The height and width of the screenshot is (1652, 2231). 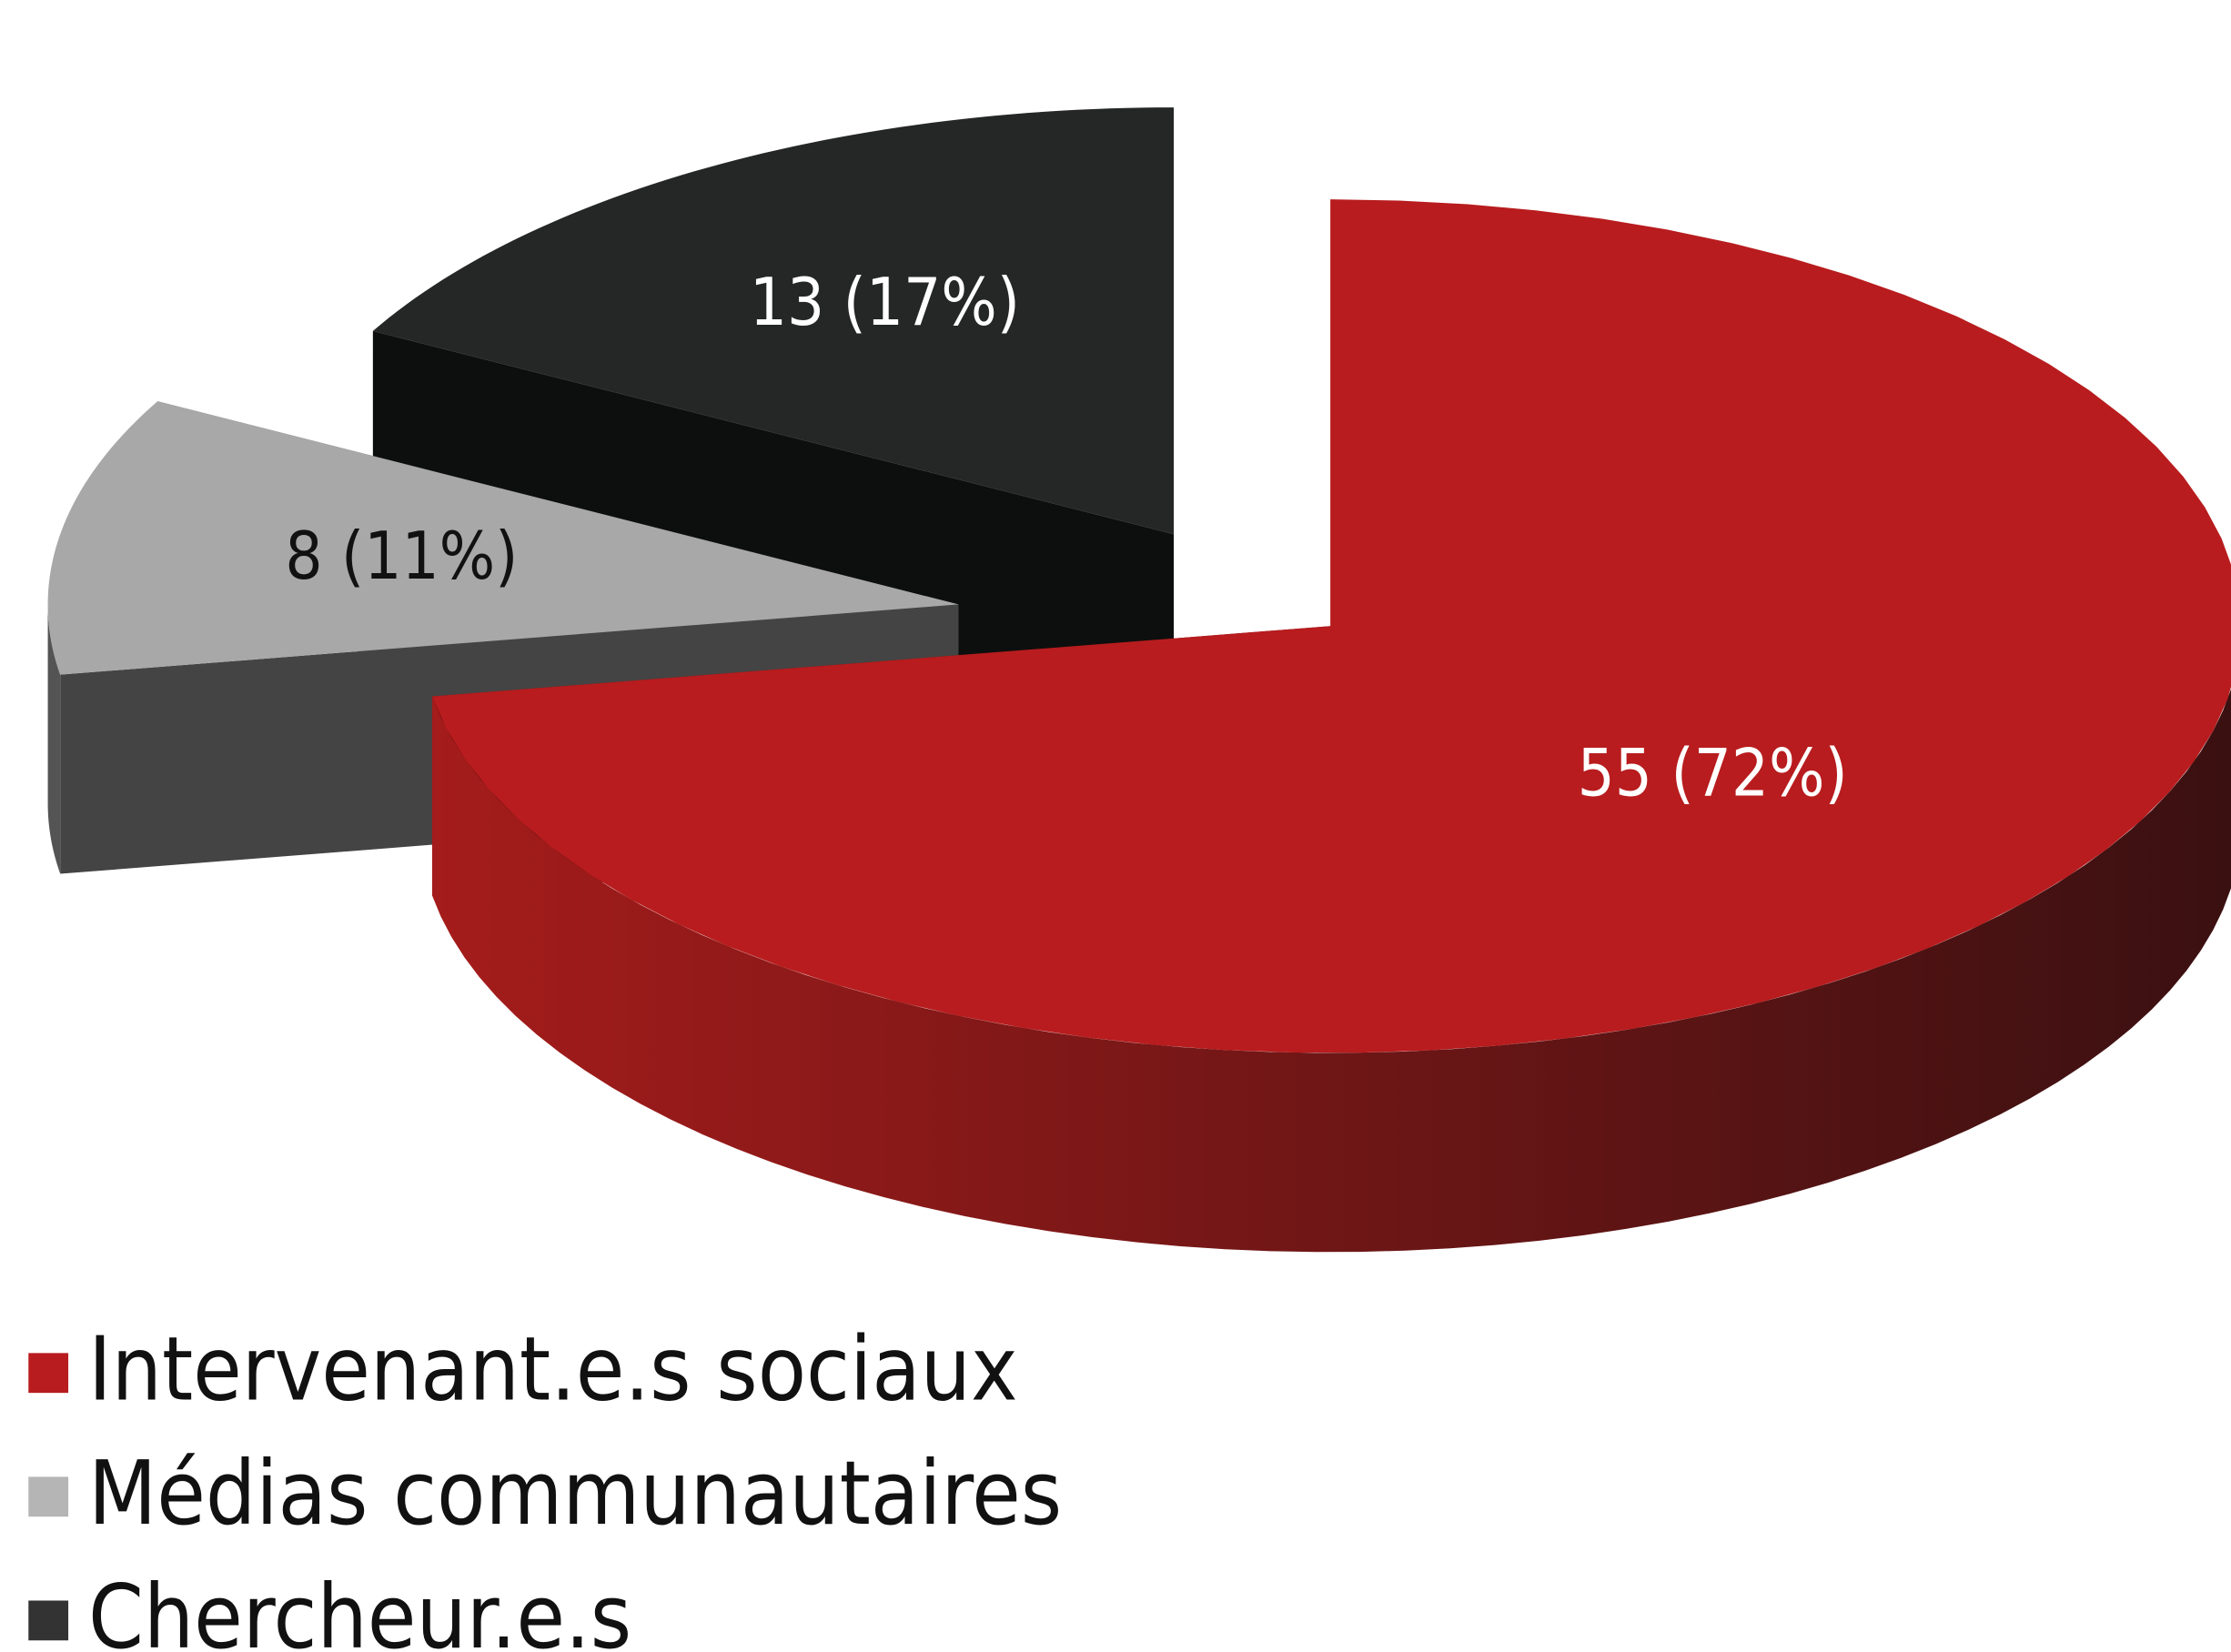 I want to click on legend-label: Médias communautaires, so click(x=575, y=1493).